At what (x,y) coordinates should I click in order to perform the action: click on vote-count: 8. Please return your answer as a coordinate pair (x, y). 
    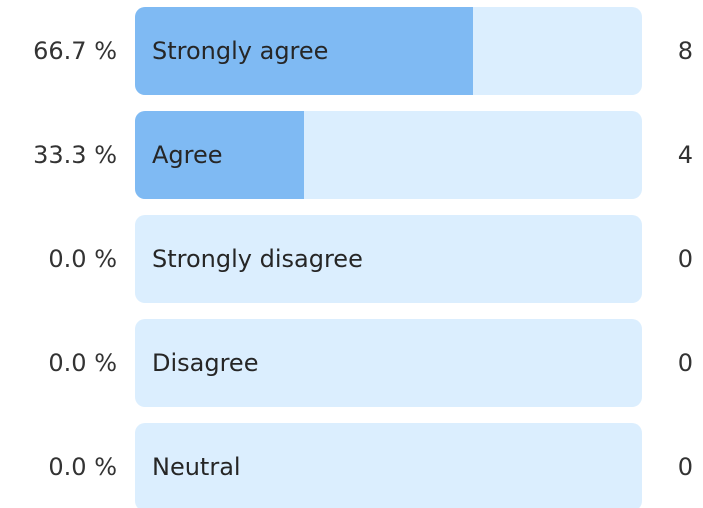
    Looking at the image, I should click on (685, 51).